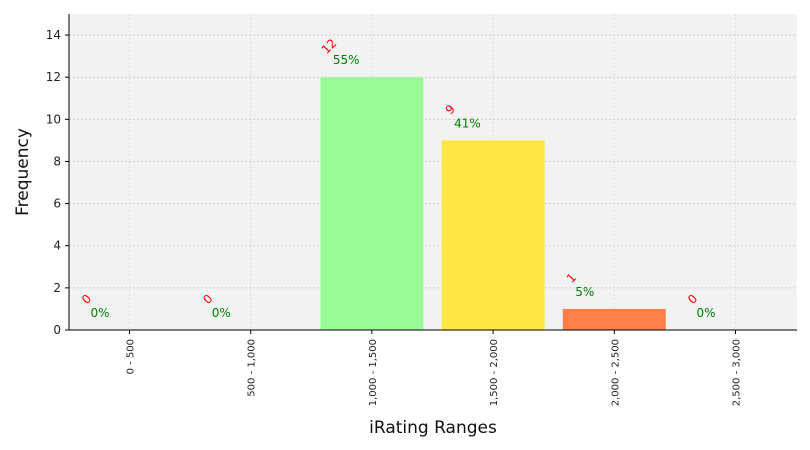 The image size is (810, 450). What do you see at coordinates (53, 35) in the screenshot?
I see `y-tick-label: 14` at bounding box center [53, 35].